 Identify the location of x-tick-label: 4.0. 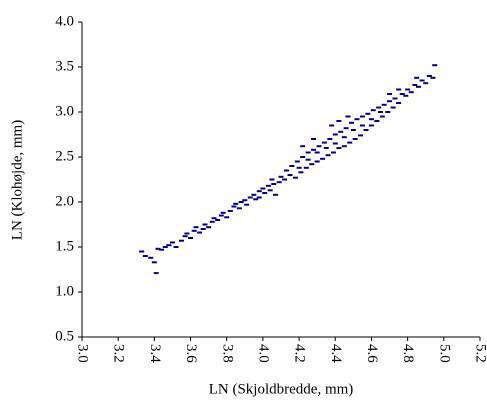
(263, 353).